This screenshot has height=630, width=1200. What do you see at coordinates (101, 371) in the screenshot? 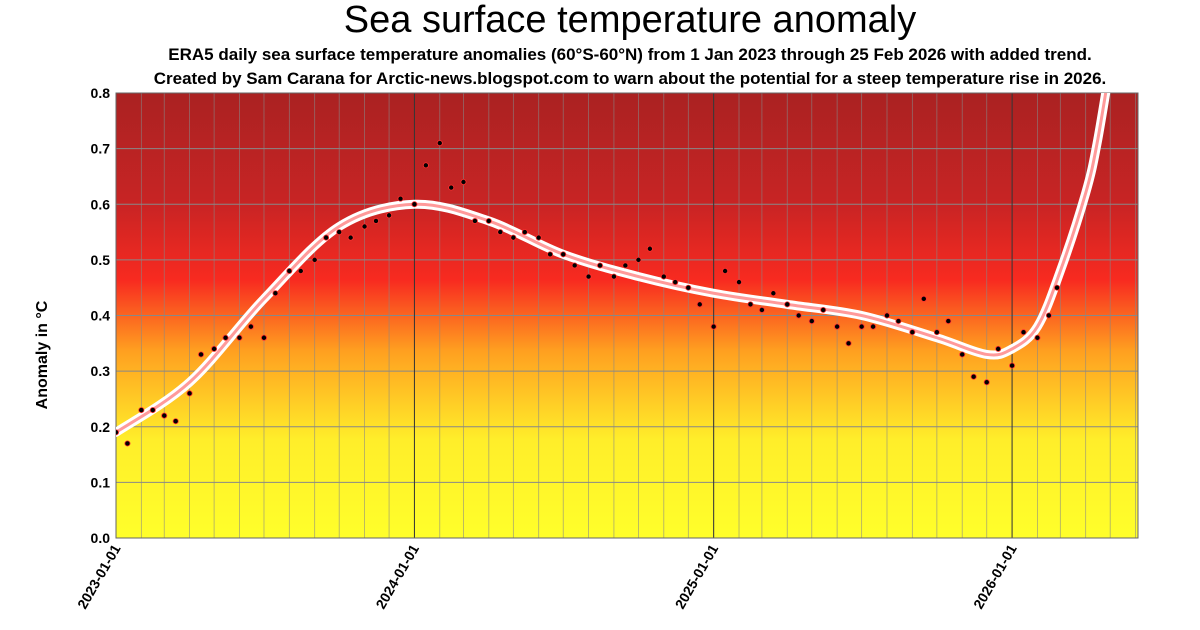
I see `y-tick-label: 0.3` at bounding box center [101, 371].